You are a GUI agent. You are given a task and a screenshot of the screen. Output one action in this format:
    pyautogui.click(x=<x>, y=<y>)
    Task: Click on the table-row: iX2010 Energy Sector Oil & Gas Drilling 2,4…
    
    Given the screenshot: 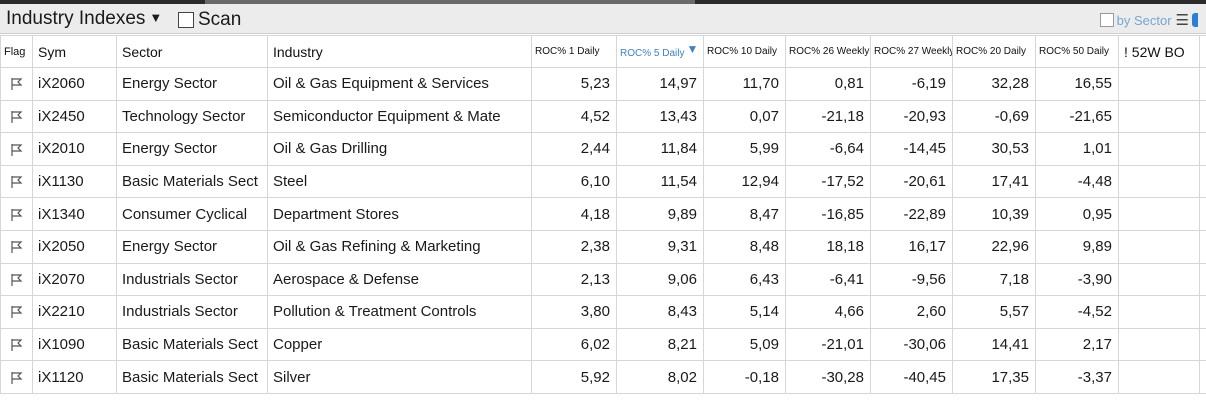 What is the action you would take?
    pyautogui.click(x=603, y=149)
    